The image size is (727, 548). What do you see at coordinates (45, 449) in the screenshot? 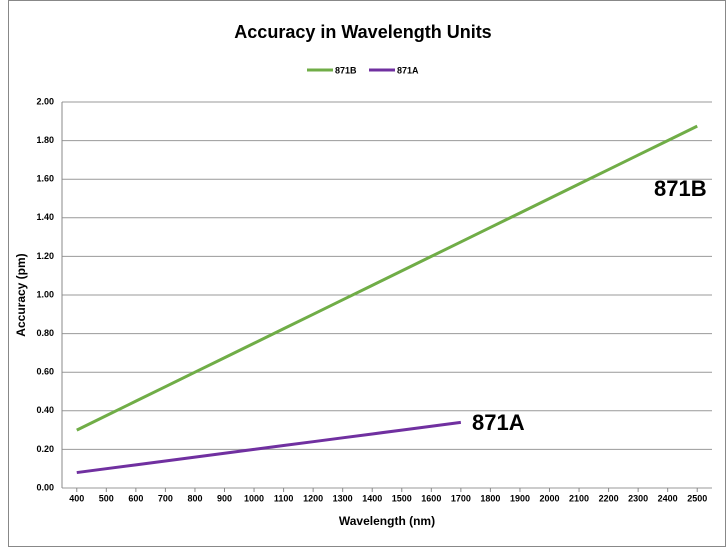
I see `y-tick-label: 0.20` at bounding box center [45, 449].